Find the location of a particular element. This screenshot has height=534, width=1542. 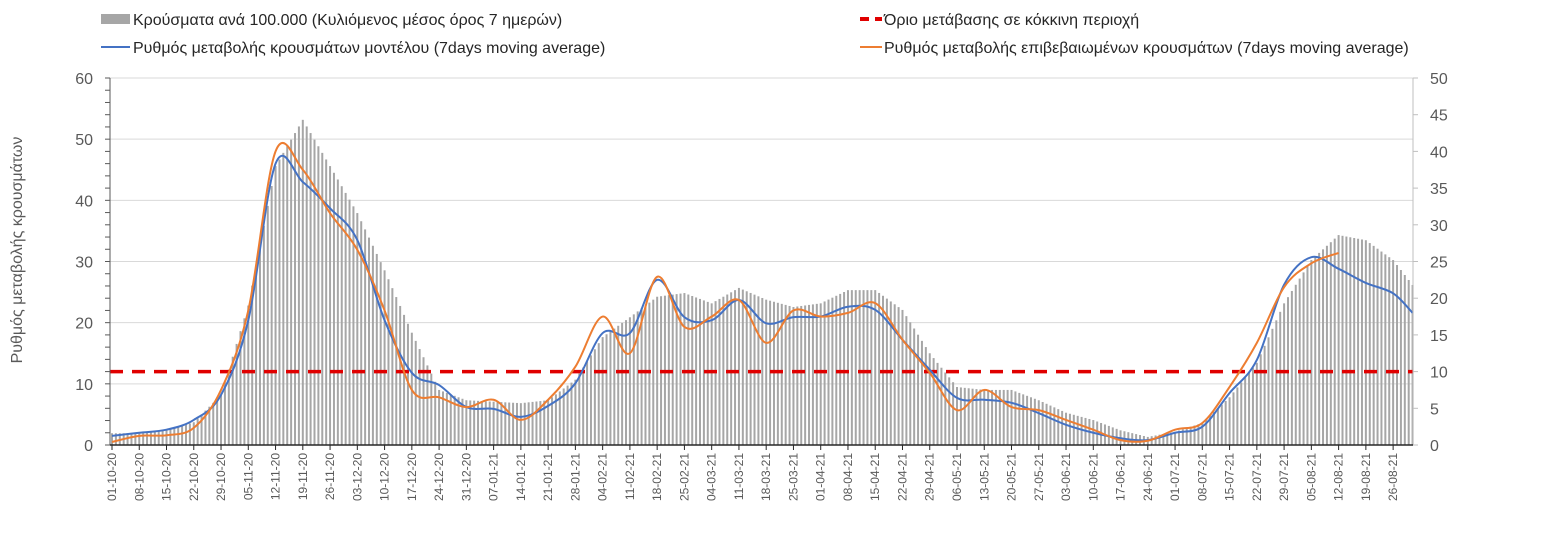

x-tick-label: 29-04-21 is located at coordinates (930, 477).